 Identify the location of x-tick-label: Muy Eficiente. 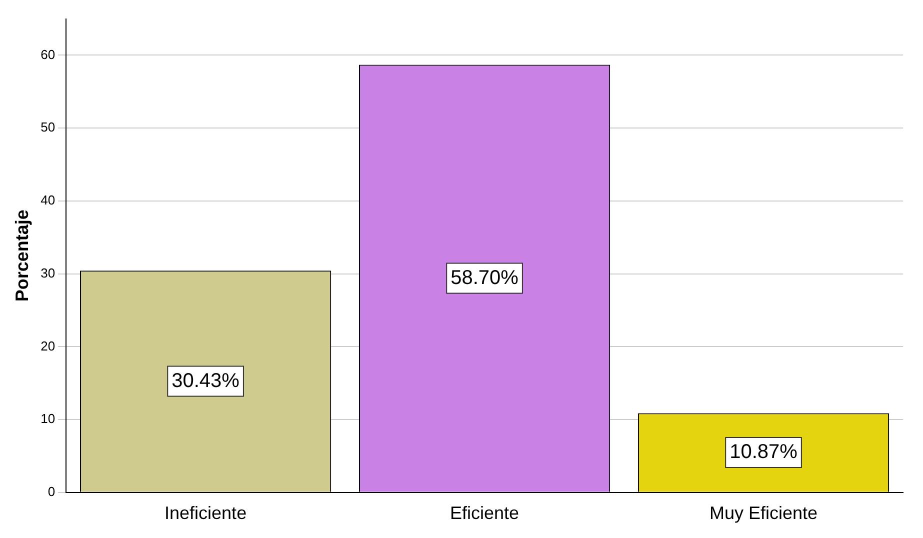
(763, 513).